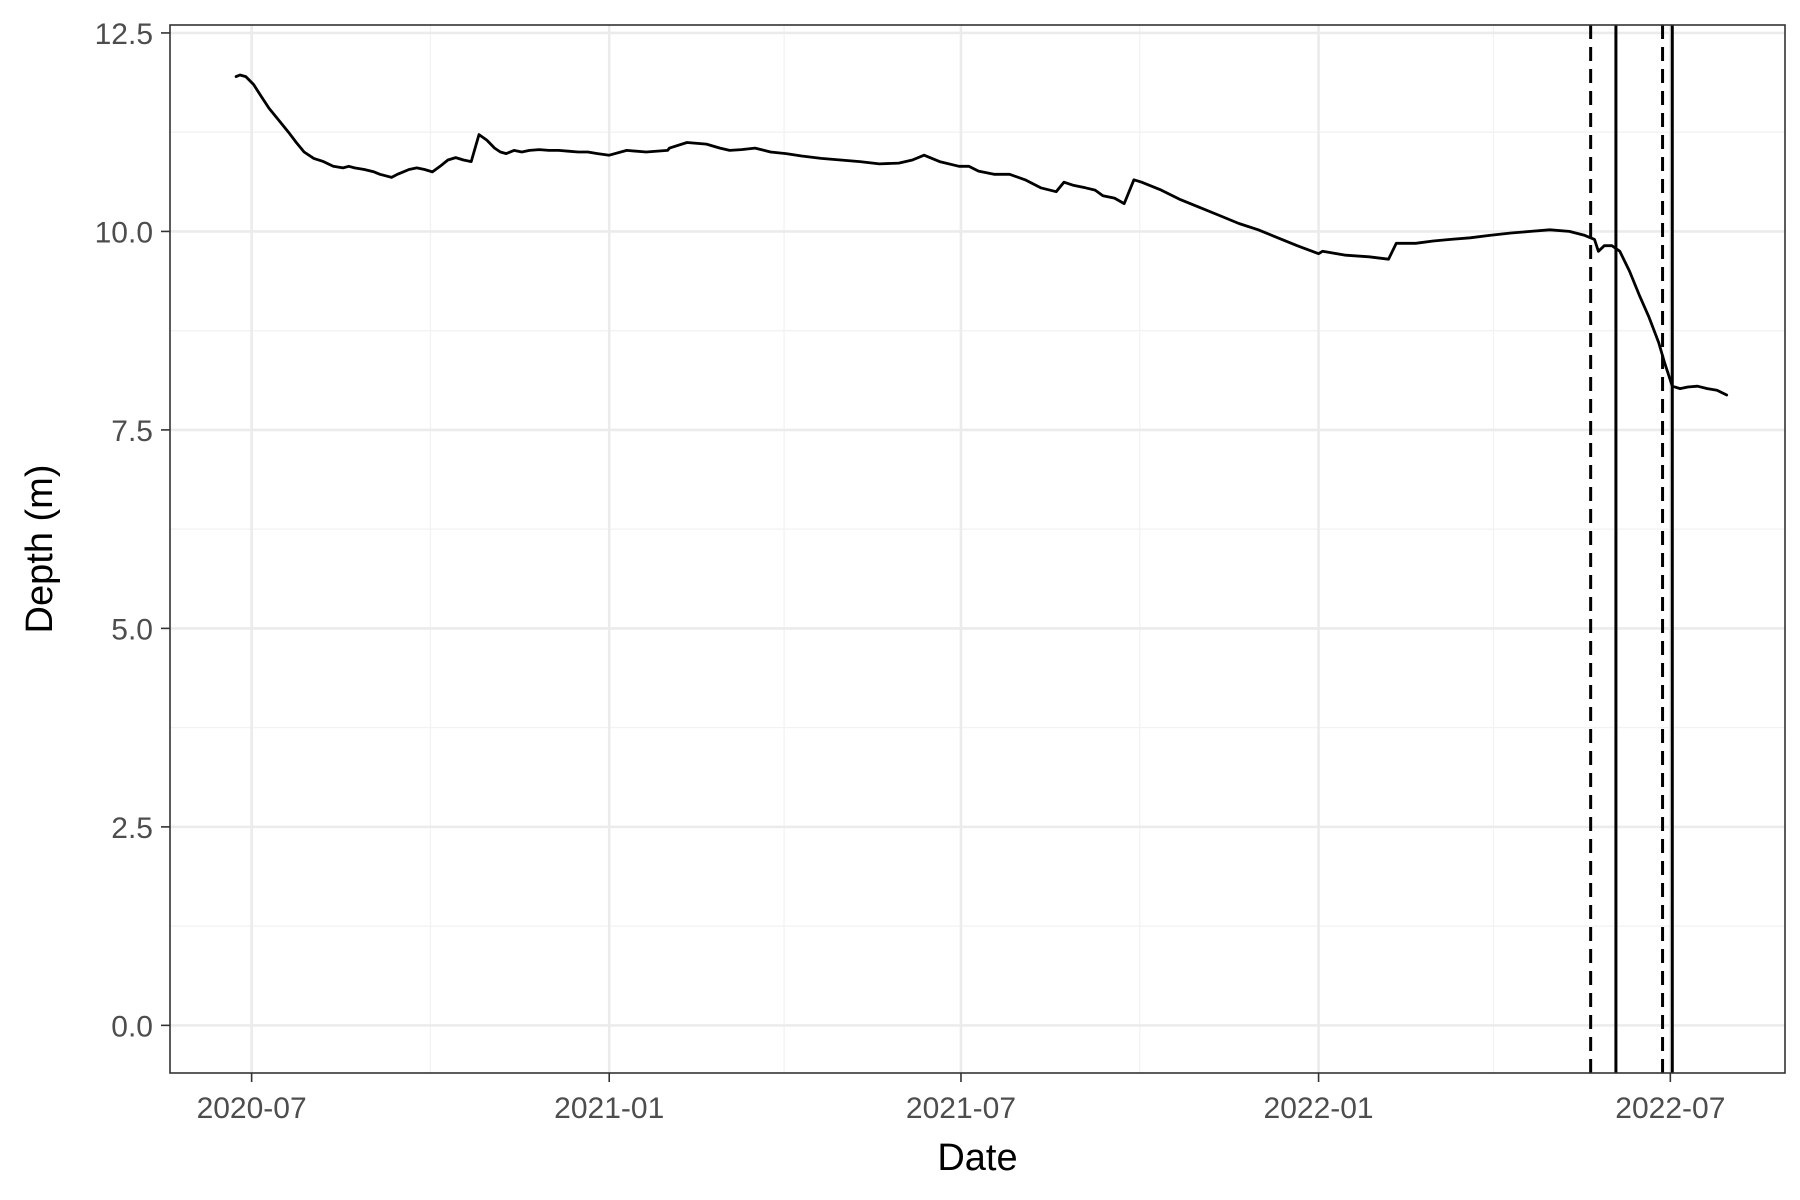  Describe the element at coordinates (1631, 549) in the screenshot. I see `reference-lines` at that location.